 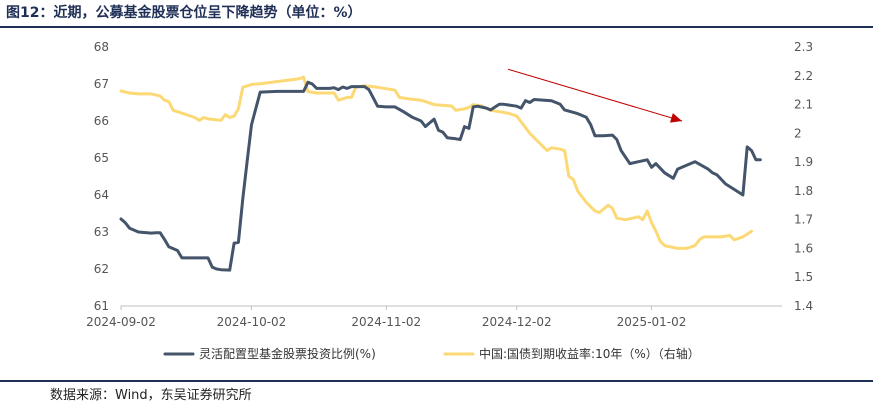 I want to click on y-left-tick-label: 63, so click(x=101, y=232).